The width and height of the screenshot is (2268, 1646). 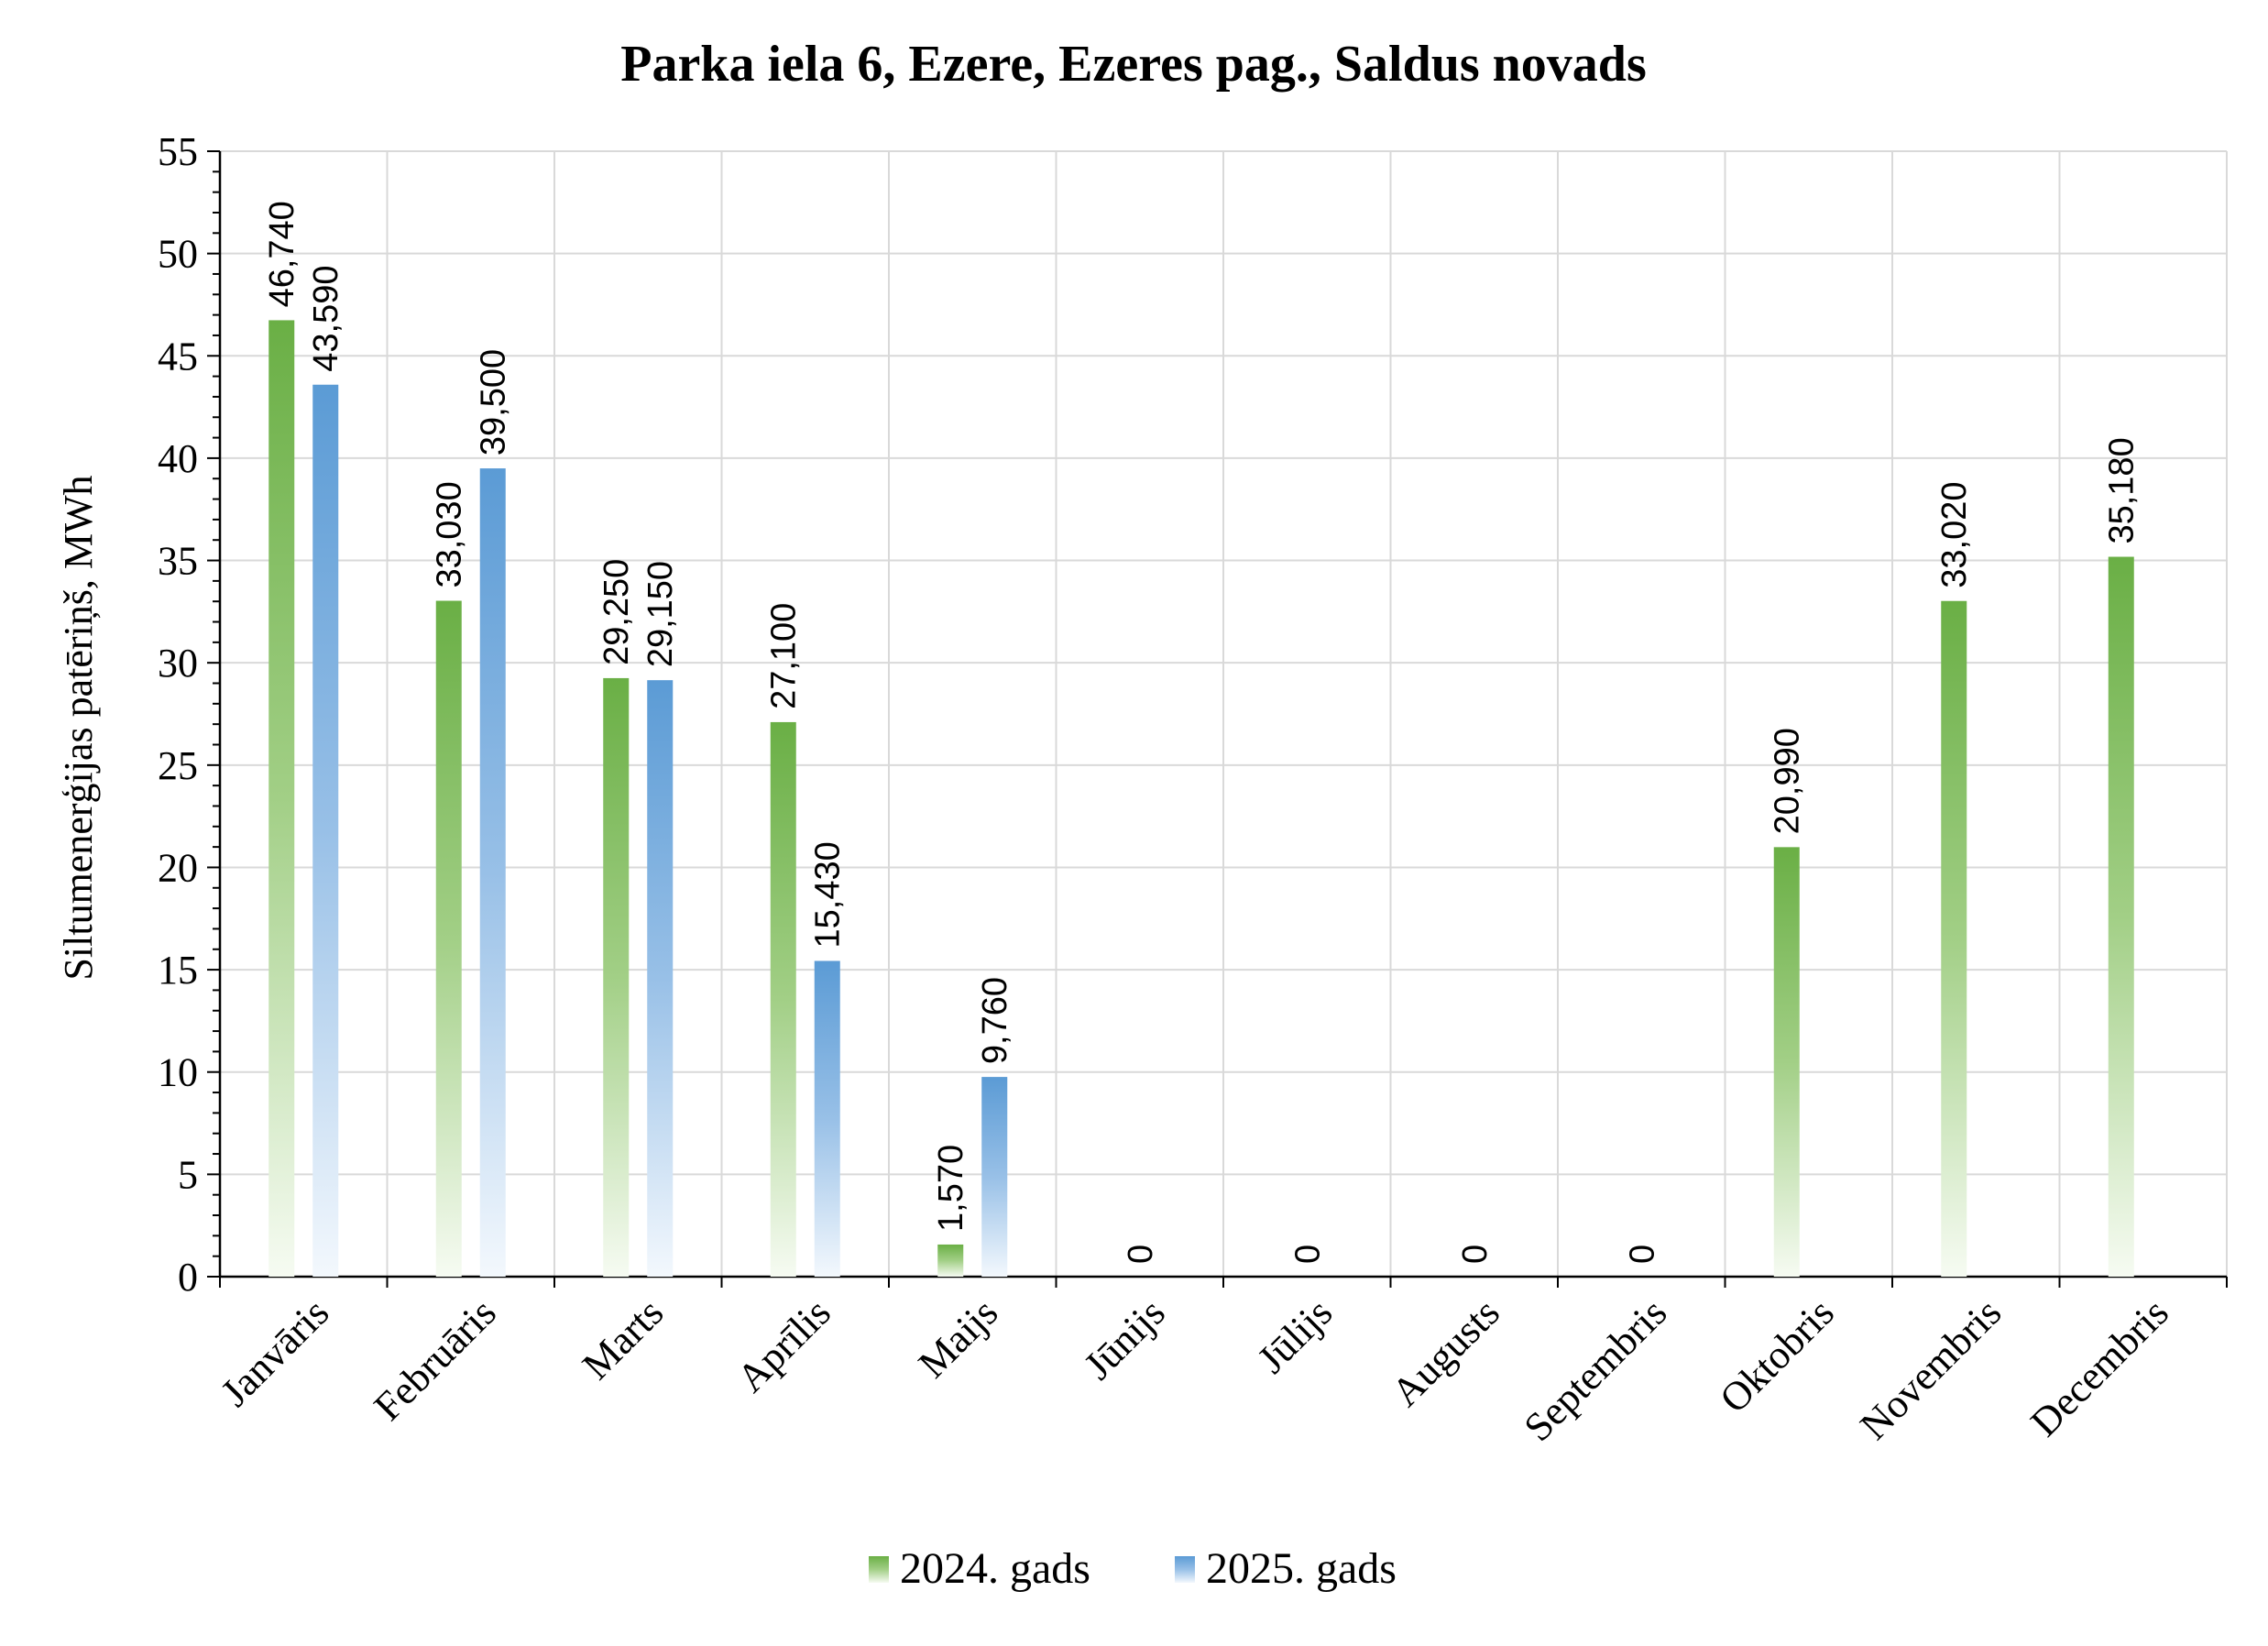 What do you see at coordinates (784, 656) in the screenshot?
I see `data-label: 27,100` at bounding box center [784, 656].